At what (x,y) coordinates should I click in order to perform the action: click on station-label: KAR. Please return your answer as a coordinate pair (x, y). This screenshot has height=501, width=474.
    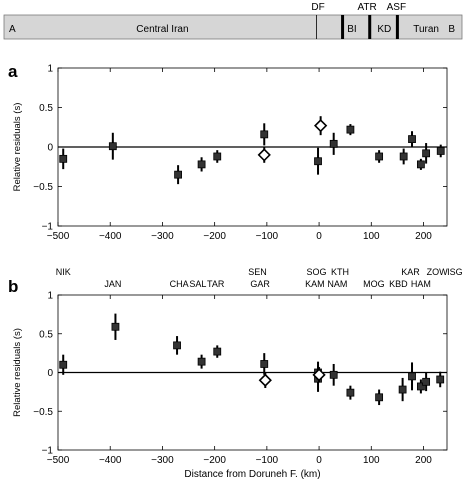
    Looking at the image, I should click on (410, 272).